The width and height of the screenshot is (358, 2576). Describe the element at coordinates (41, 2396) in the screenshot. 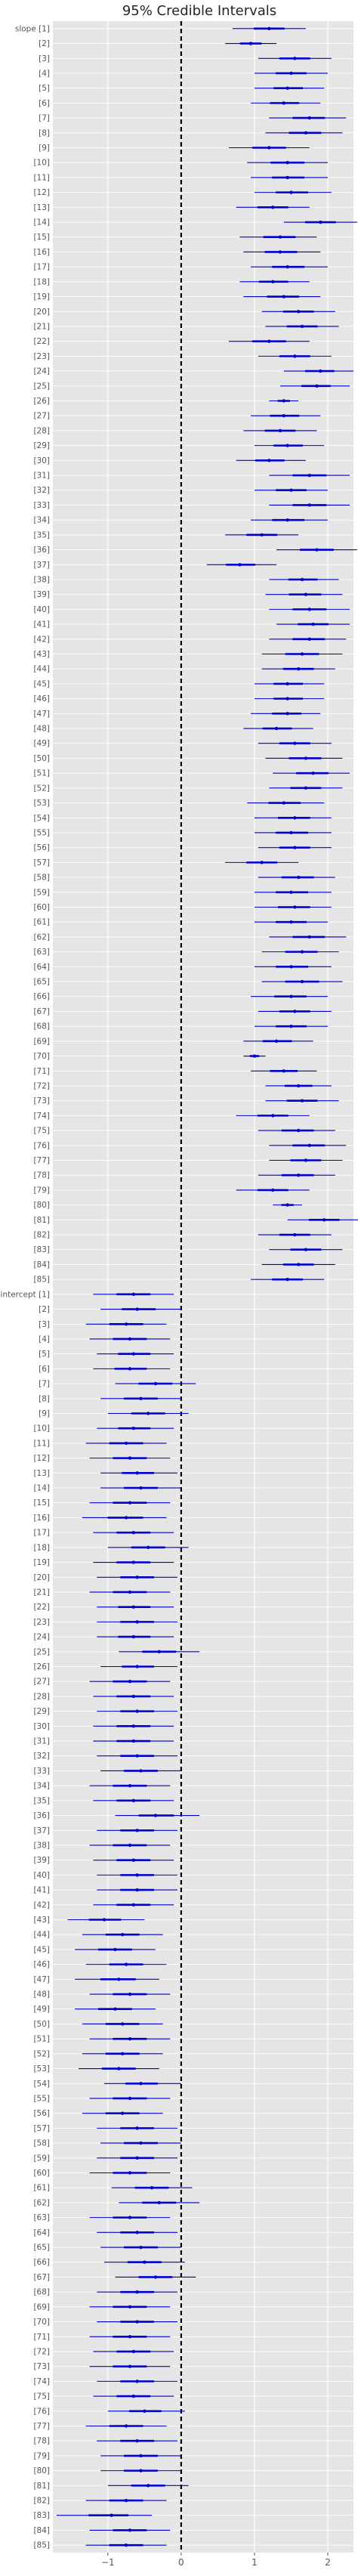

I see `parameter-label: [75]` at that location.